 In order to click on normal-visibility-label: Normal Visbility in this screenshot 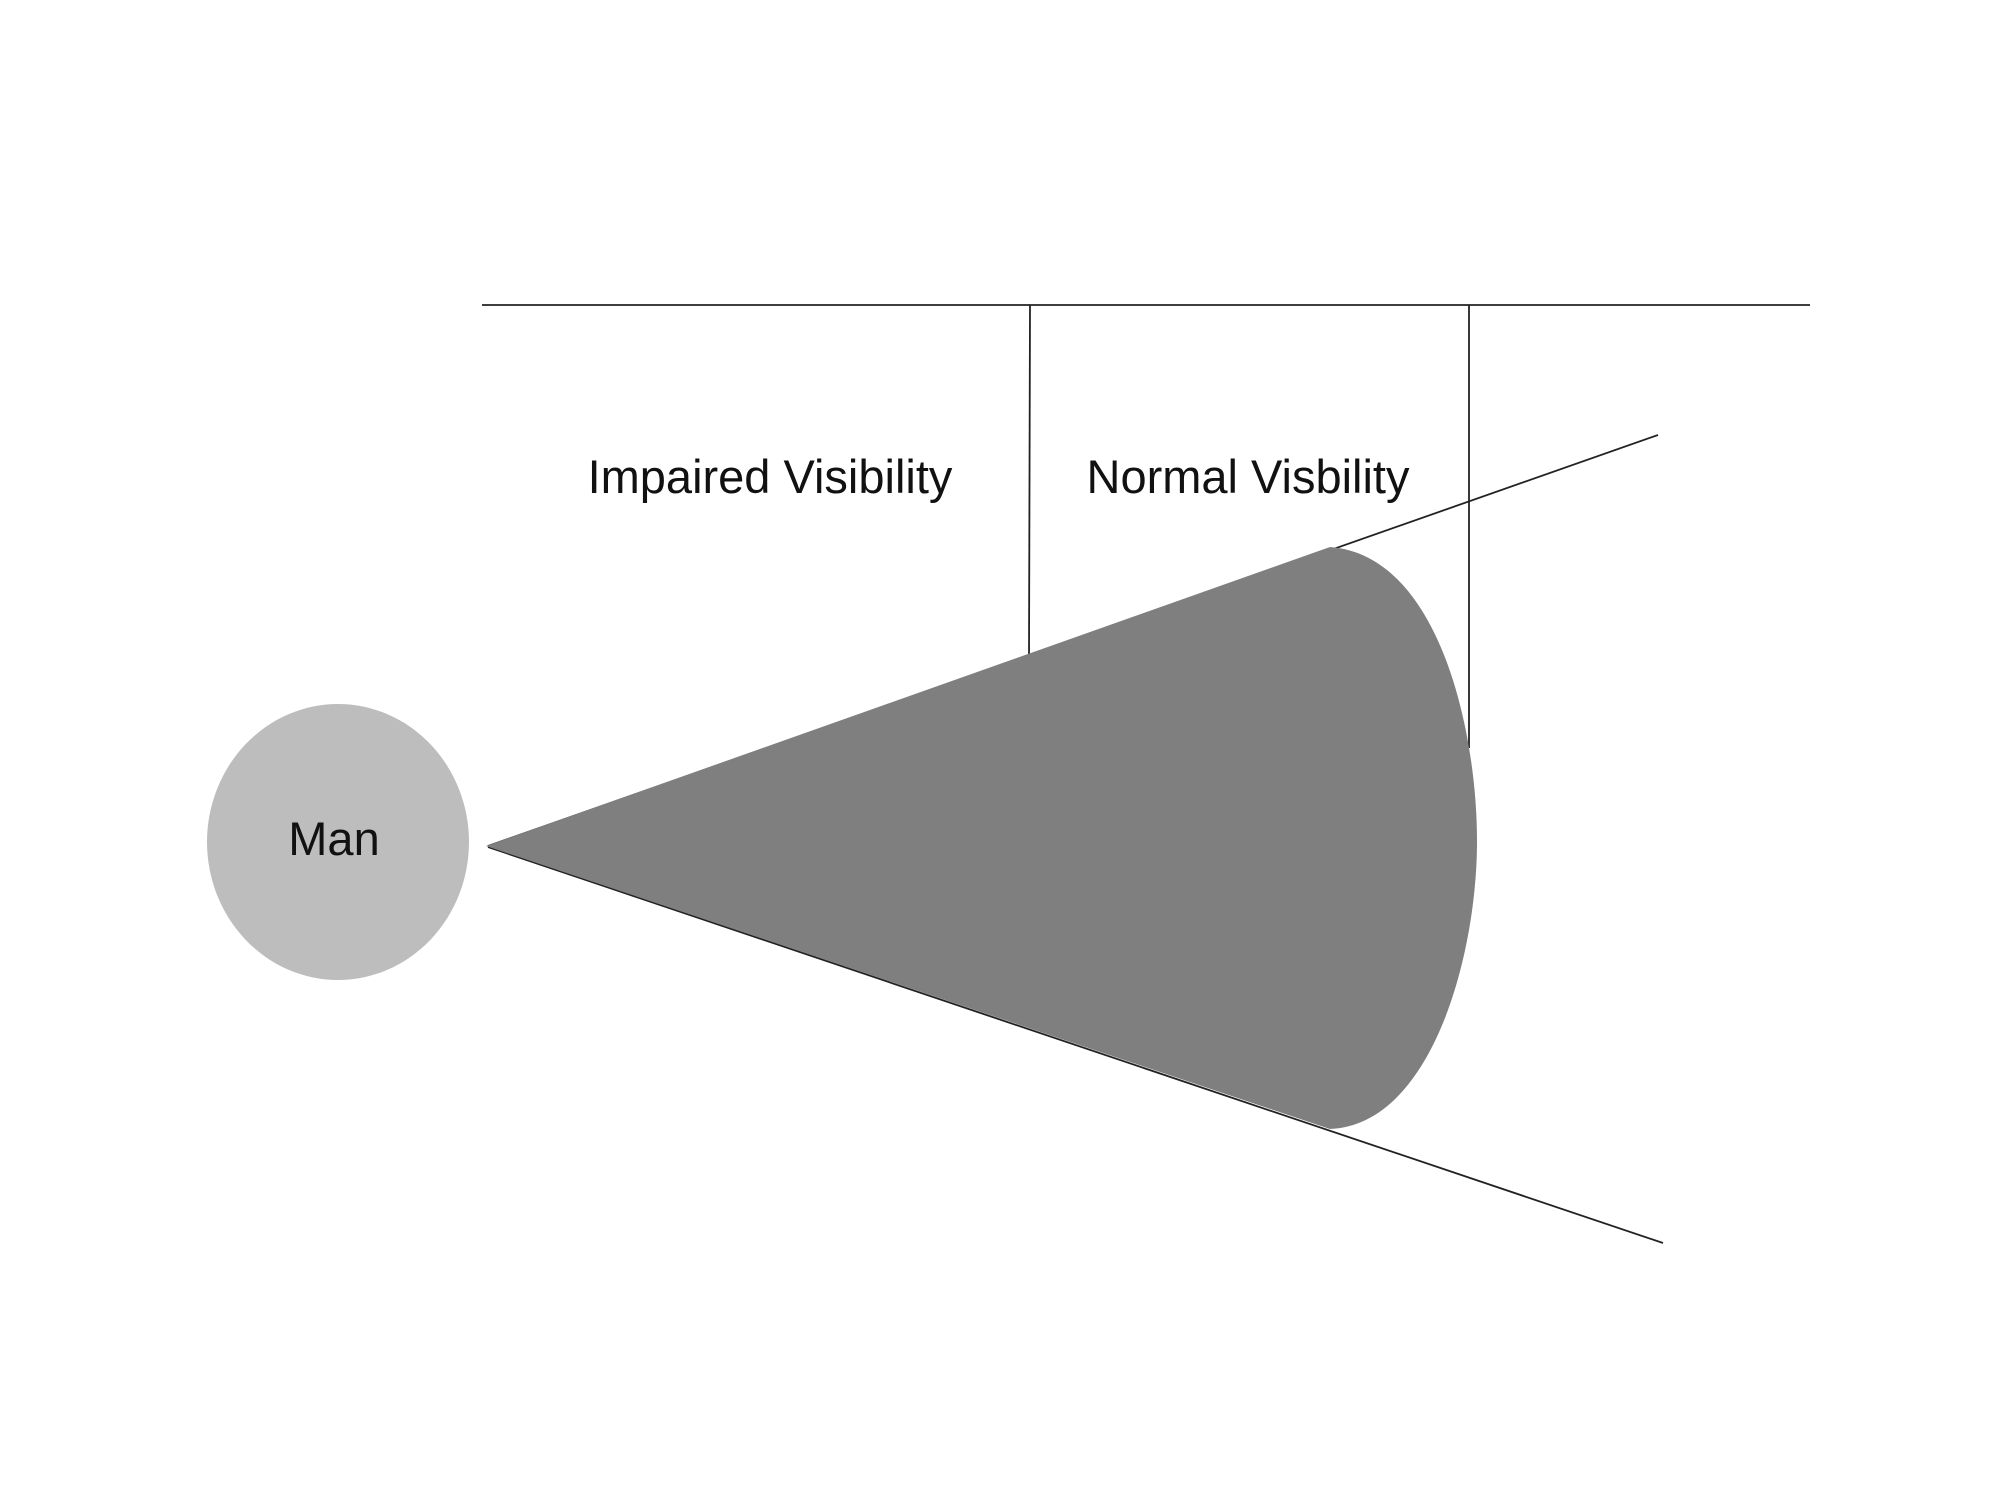, I will do `click(1248, 476)`.